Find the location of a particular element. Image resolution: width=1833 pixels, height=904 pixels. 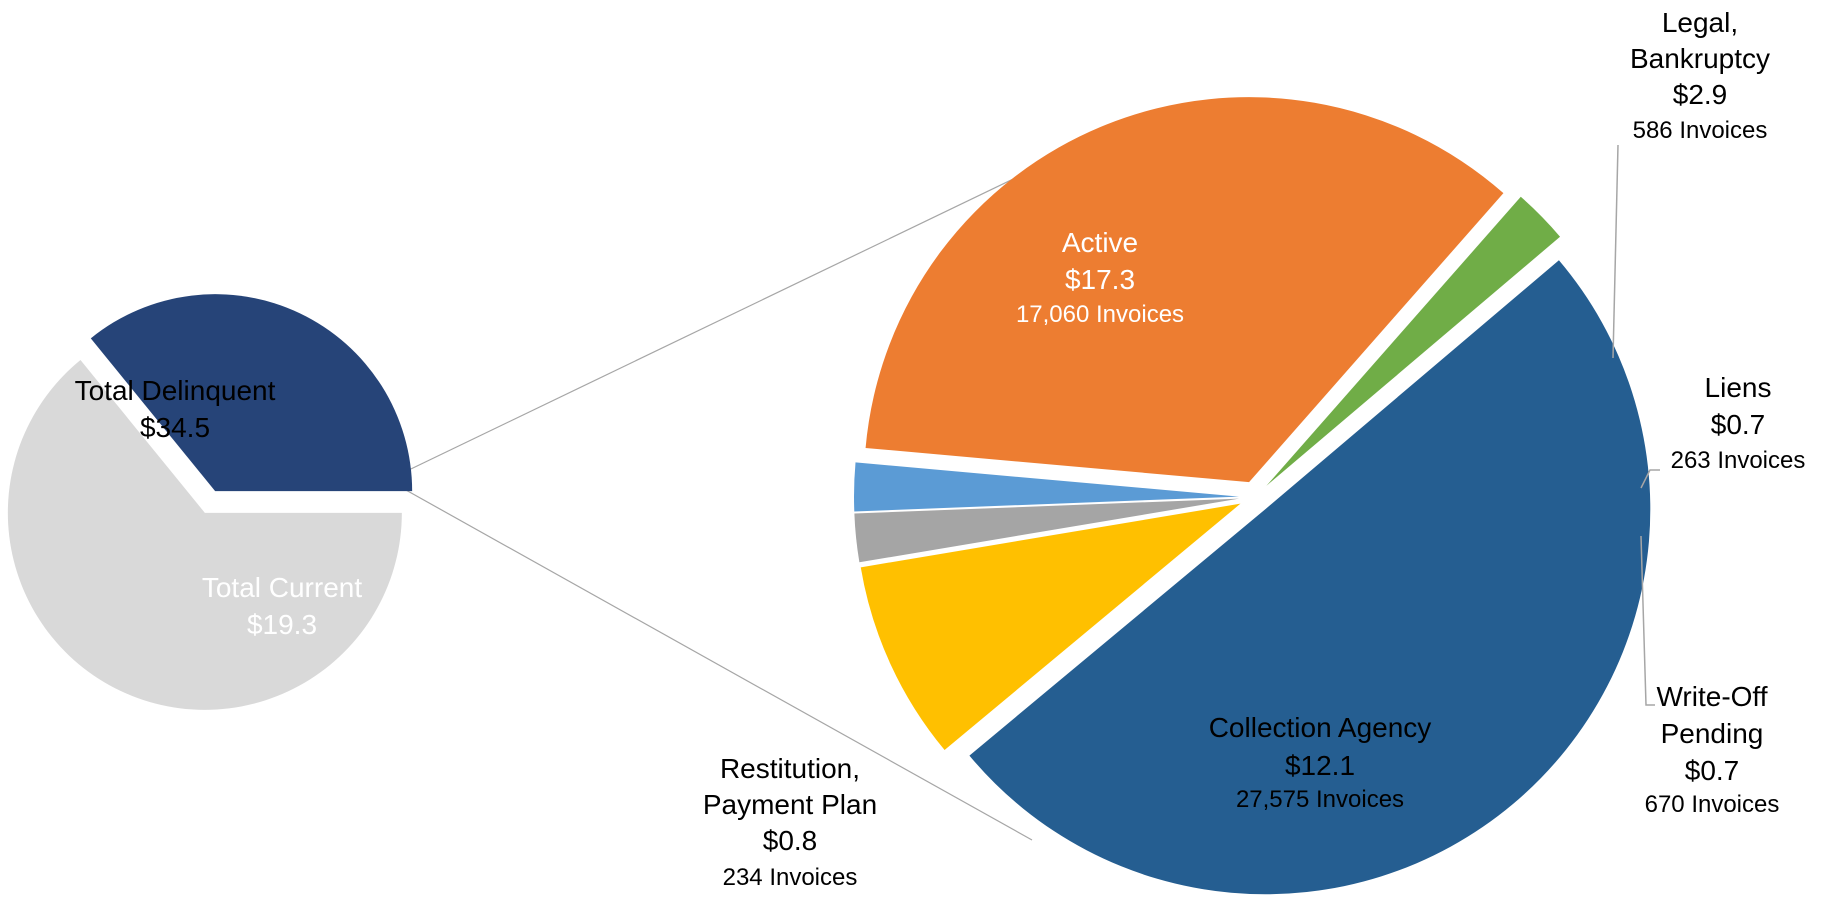

label-restitution-invoices: 234 Invoices is located at coordinates (790, 877).